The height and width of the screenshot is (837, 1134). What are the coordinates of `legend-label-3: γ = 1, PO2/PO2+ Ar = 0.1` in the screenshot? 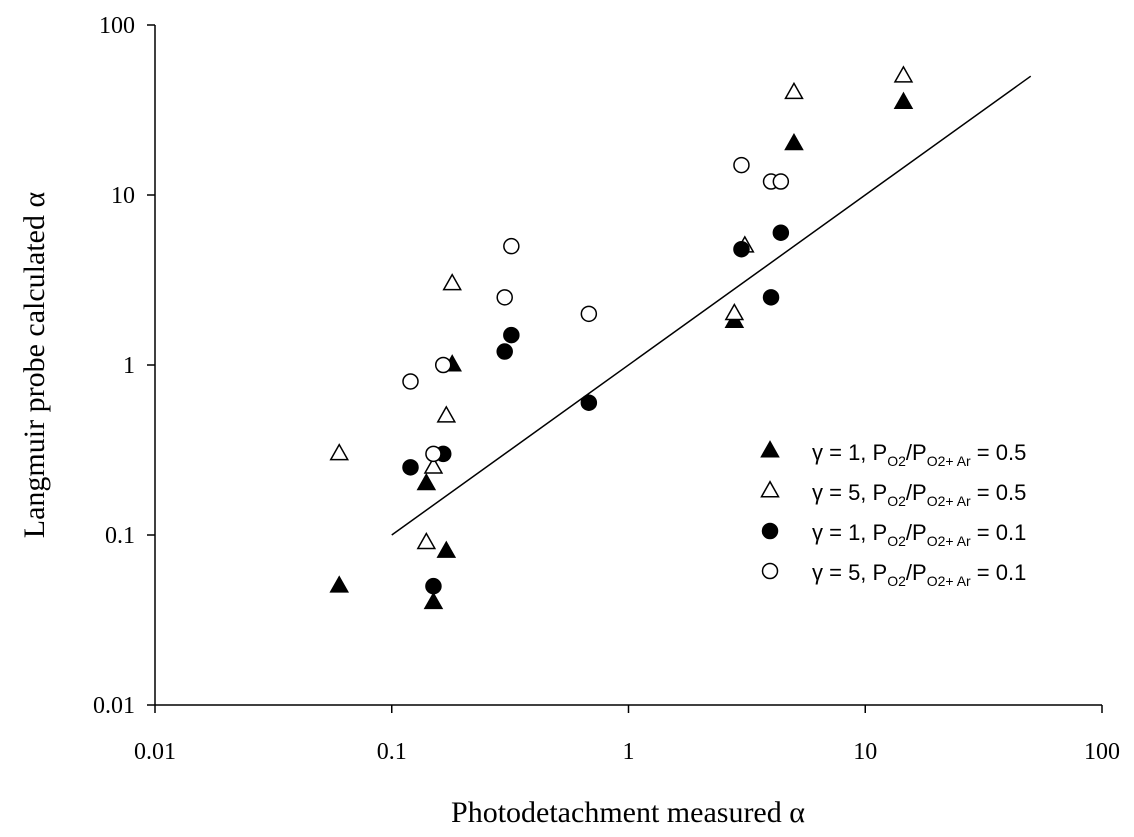 It's located at (919, 534).